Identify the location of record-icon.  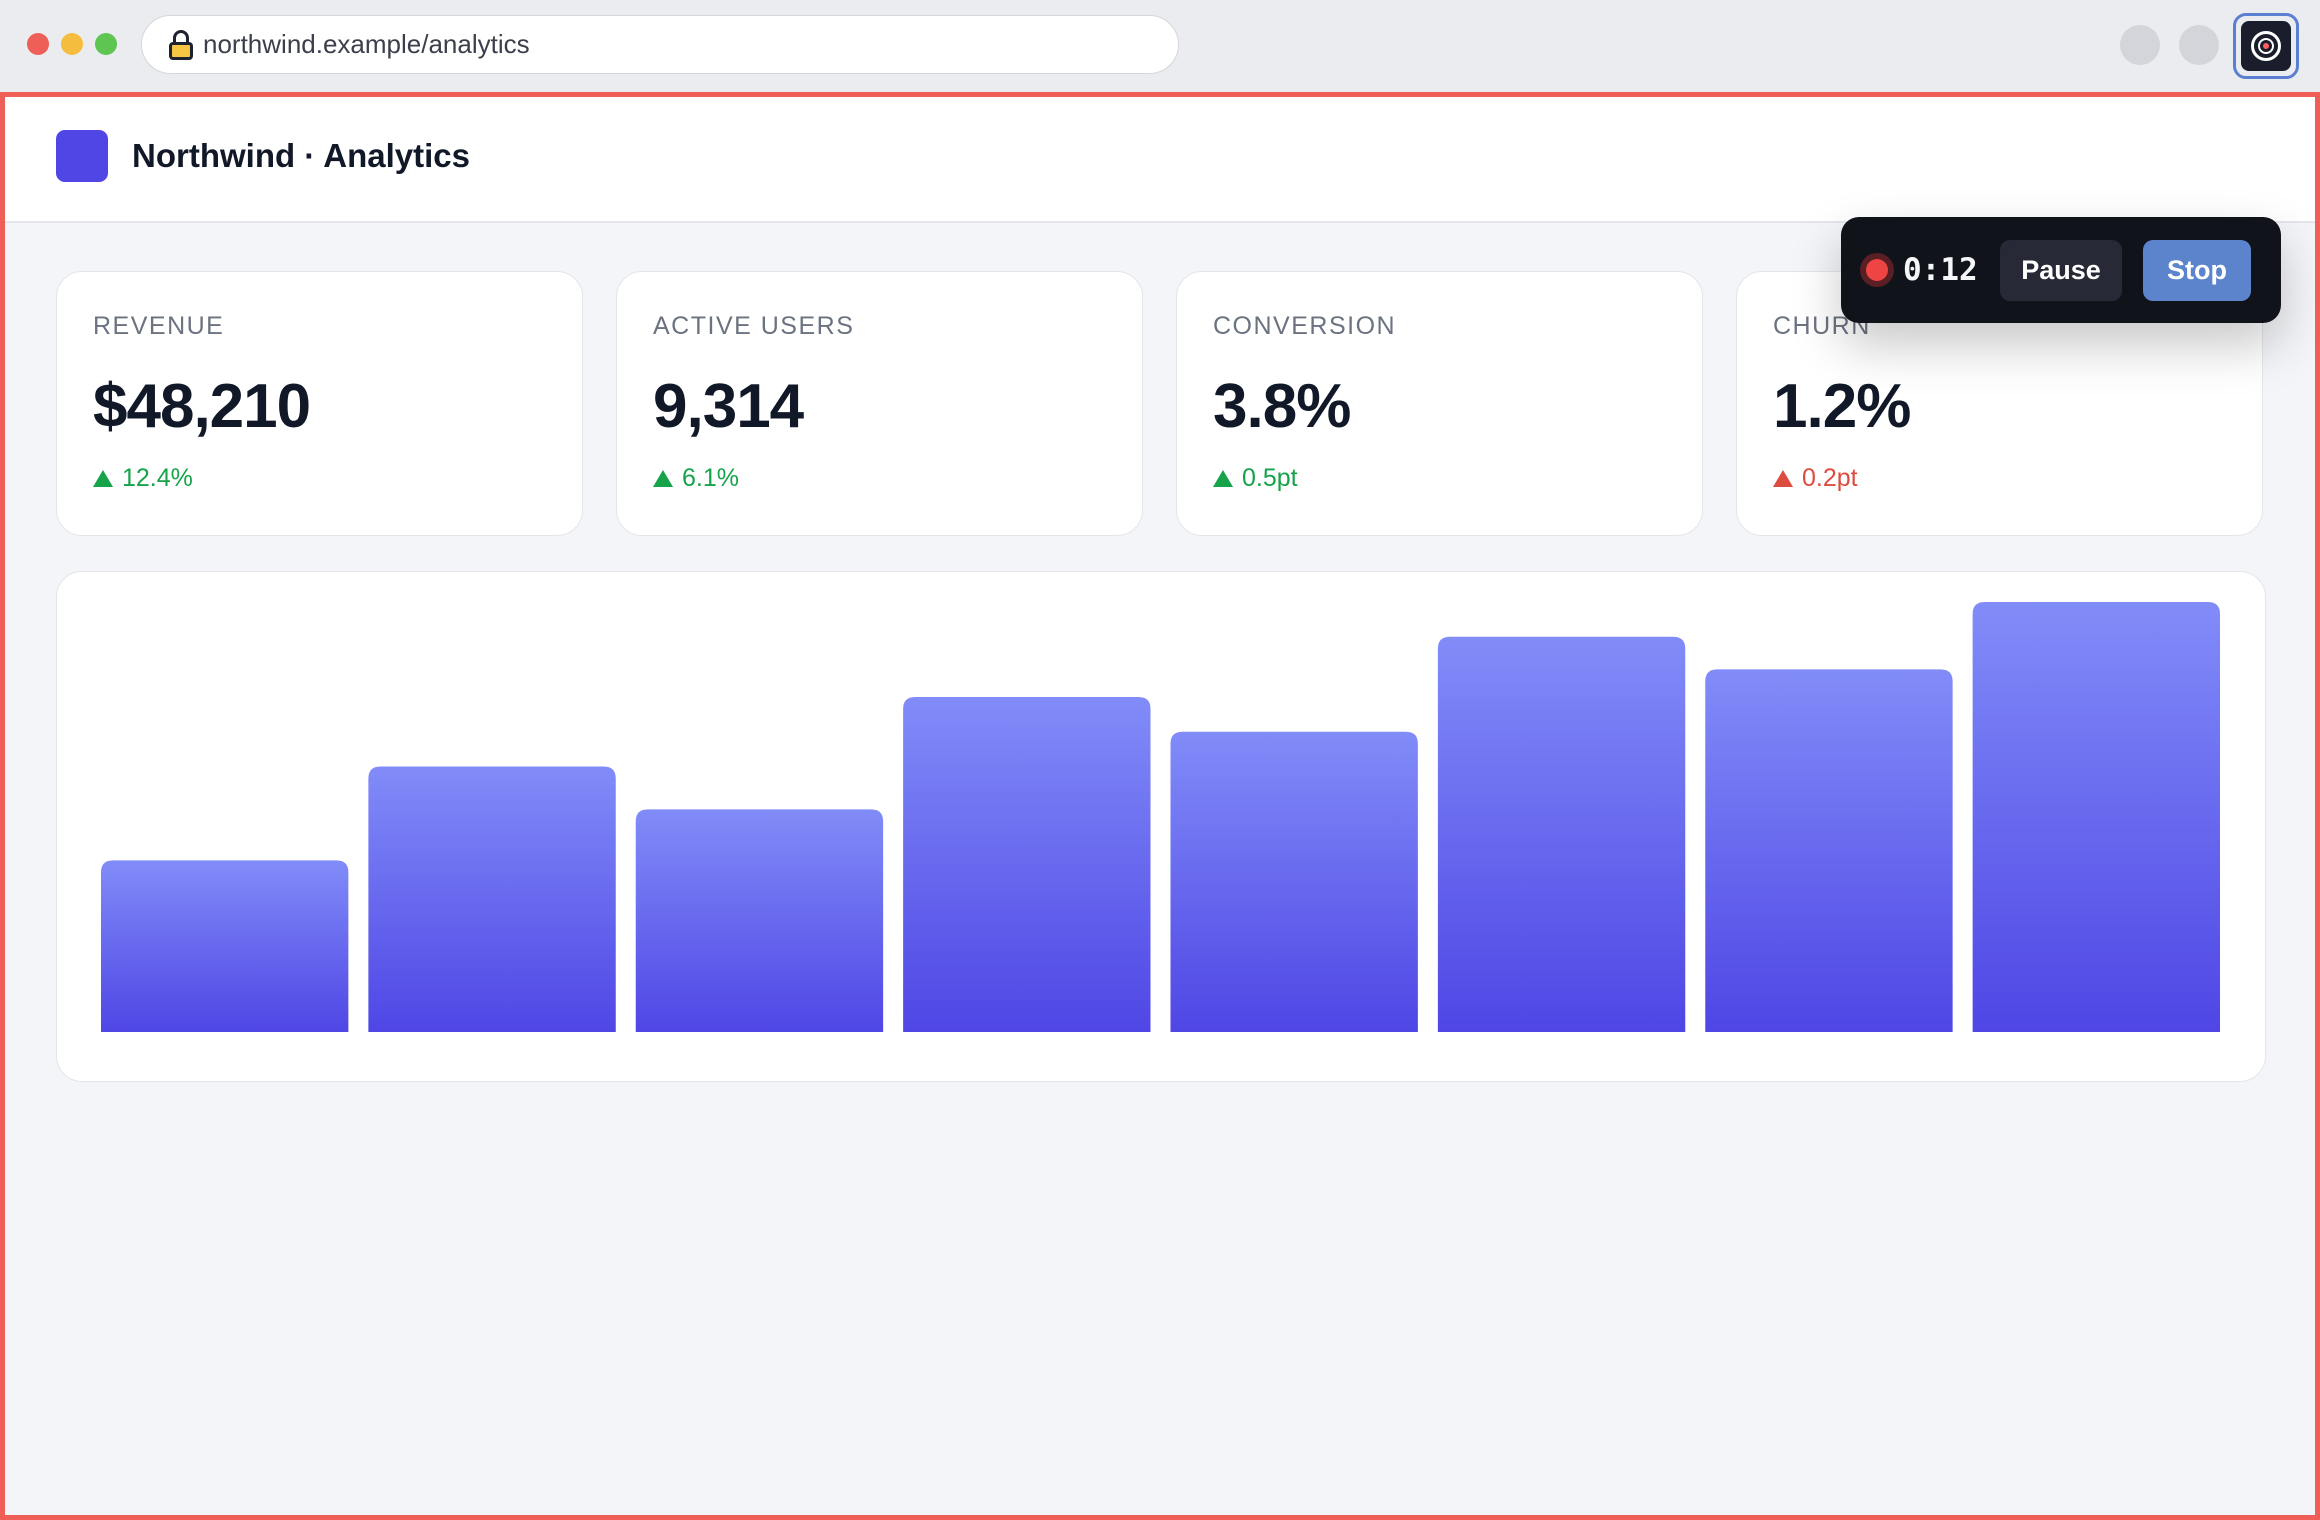
(2266, 46).